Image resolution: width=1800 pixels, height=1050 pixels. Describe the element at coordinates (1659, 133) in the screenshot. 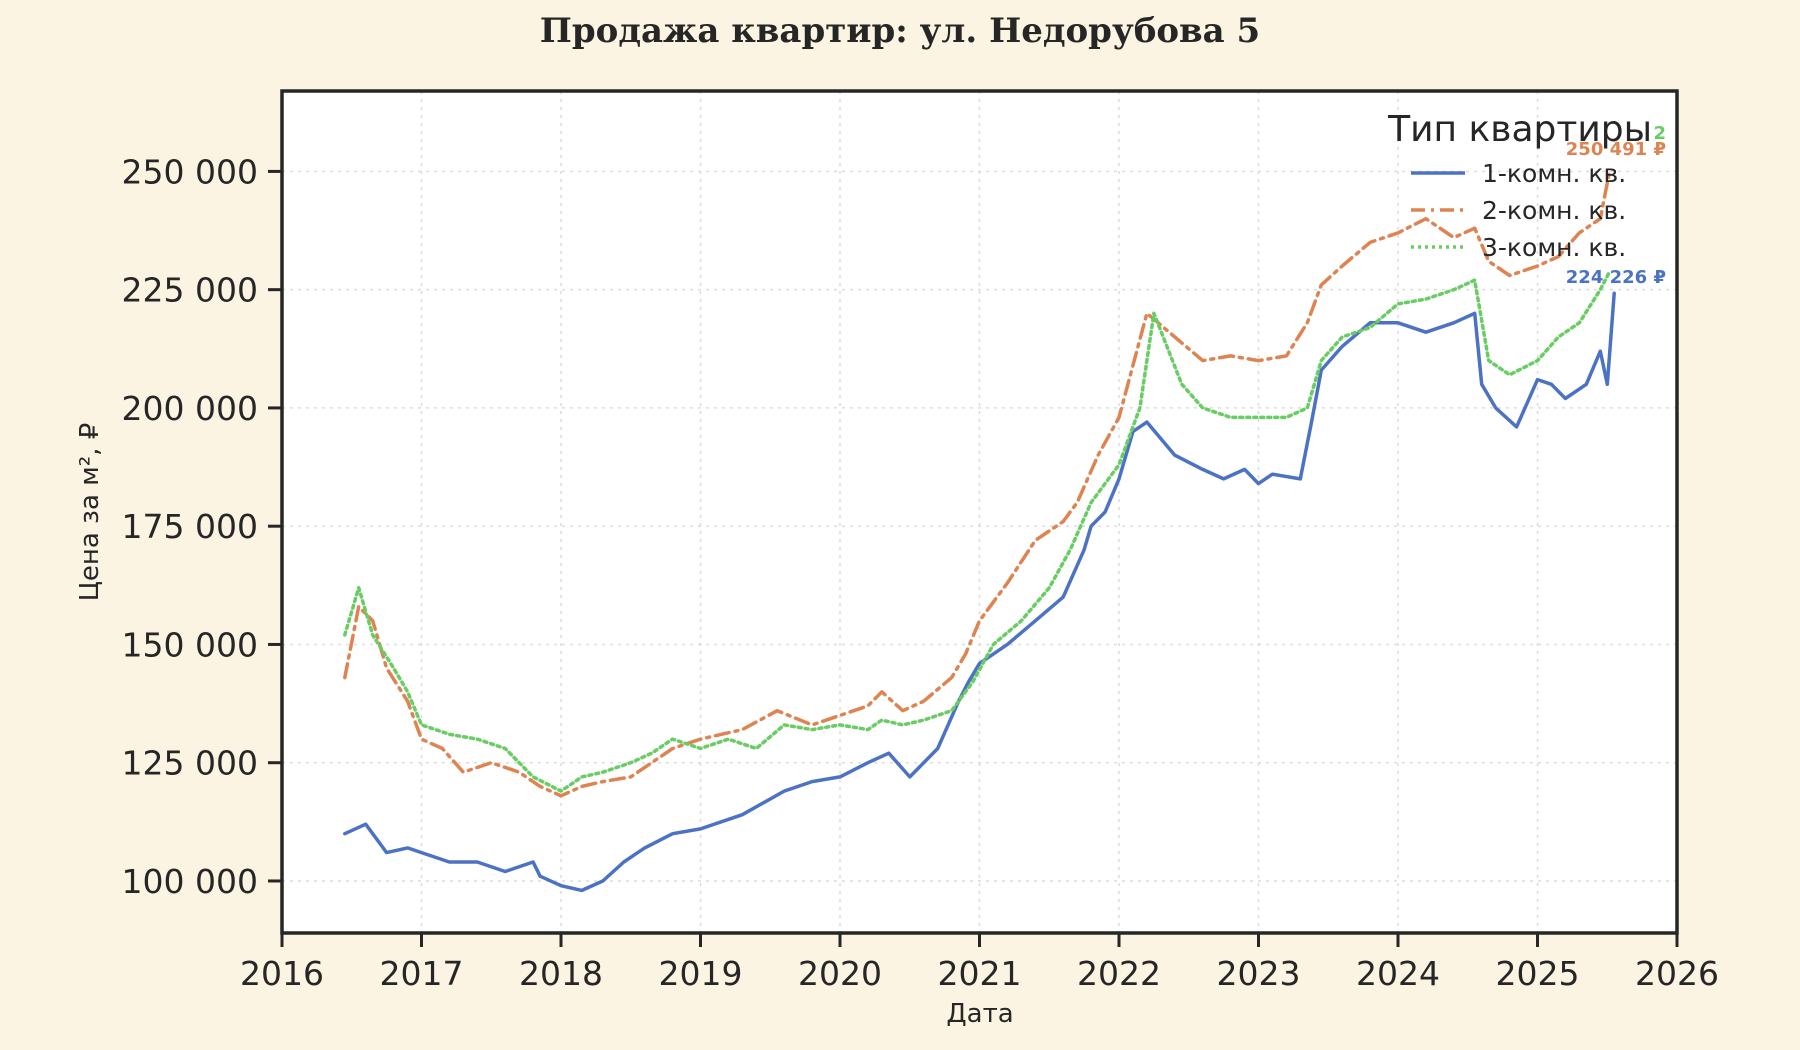

I see `end-value-label-3: 2` at that location.